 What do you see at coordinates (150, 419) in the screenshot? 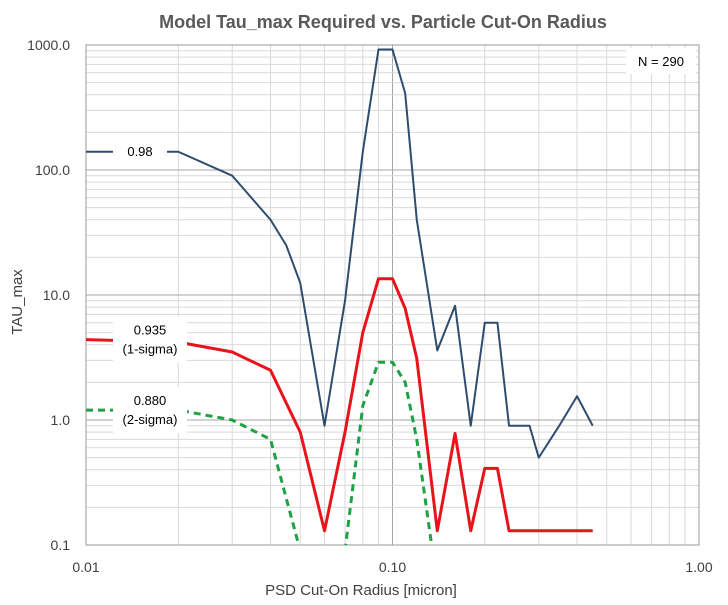
I see `series-label-text: (2-sigma)` at bounding box center [150, 419].